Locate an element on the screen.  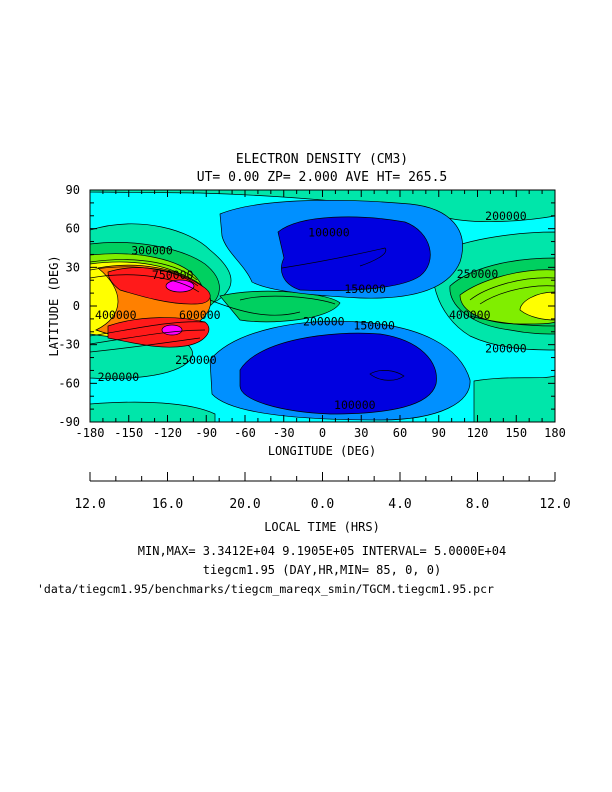
x-tick-label: 120 is located at coordinates (478, 433).